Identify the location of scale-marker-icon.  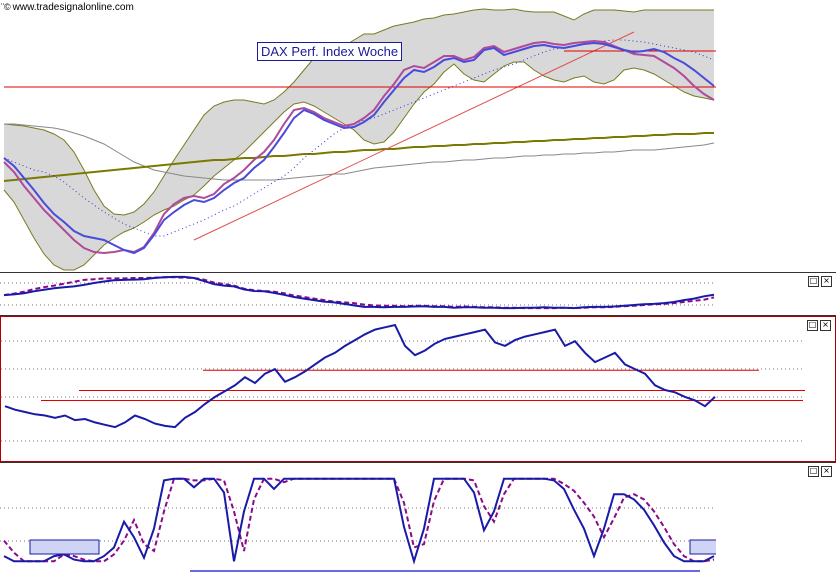
(3, 4).